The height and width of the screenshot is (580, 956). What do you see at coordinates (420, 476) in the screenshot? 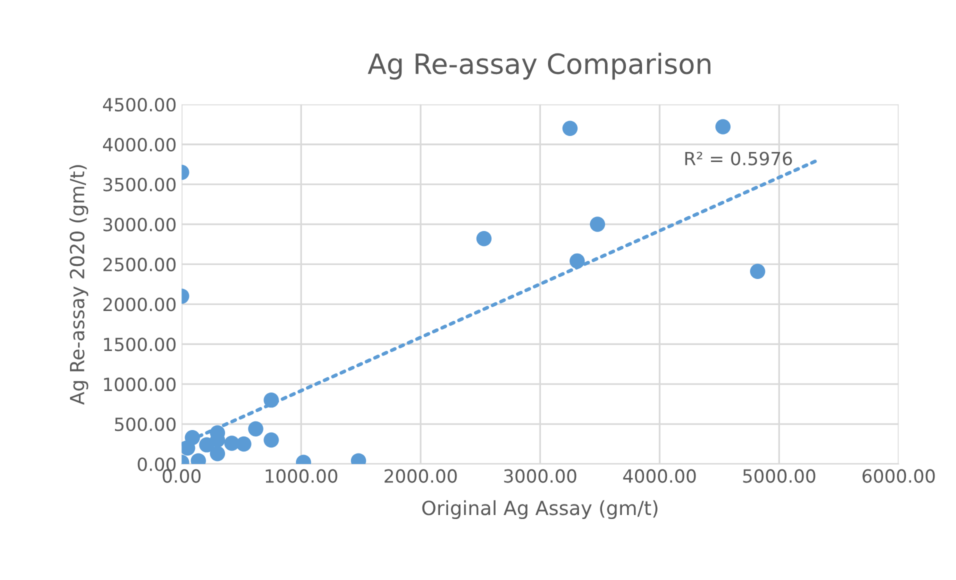
I see `x-tick-label: 2000.00` at bounding box center [420, 476].